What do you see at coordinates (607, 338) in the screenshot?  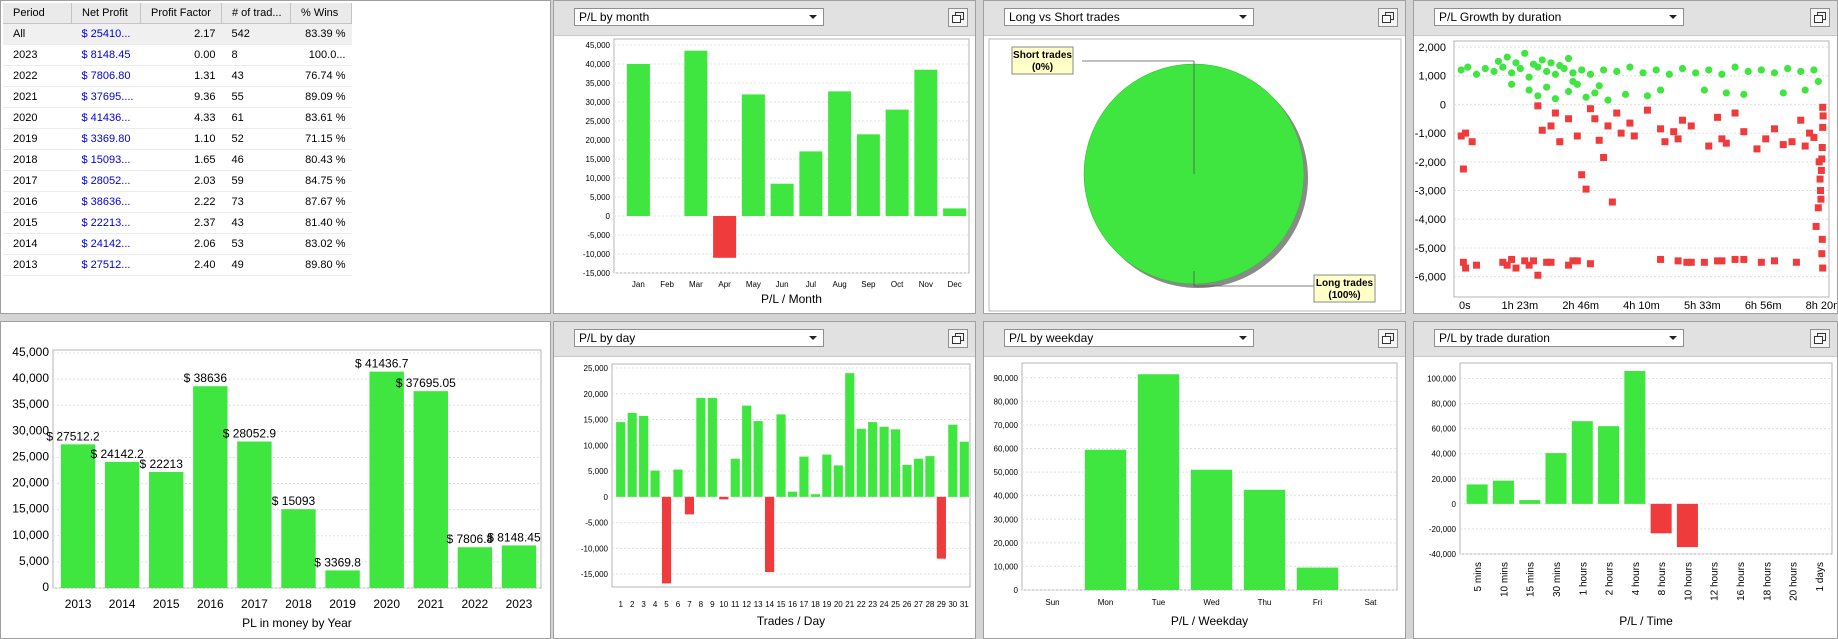 I see `dropdown-label: P/L by day` at bounding box center [607, 338].